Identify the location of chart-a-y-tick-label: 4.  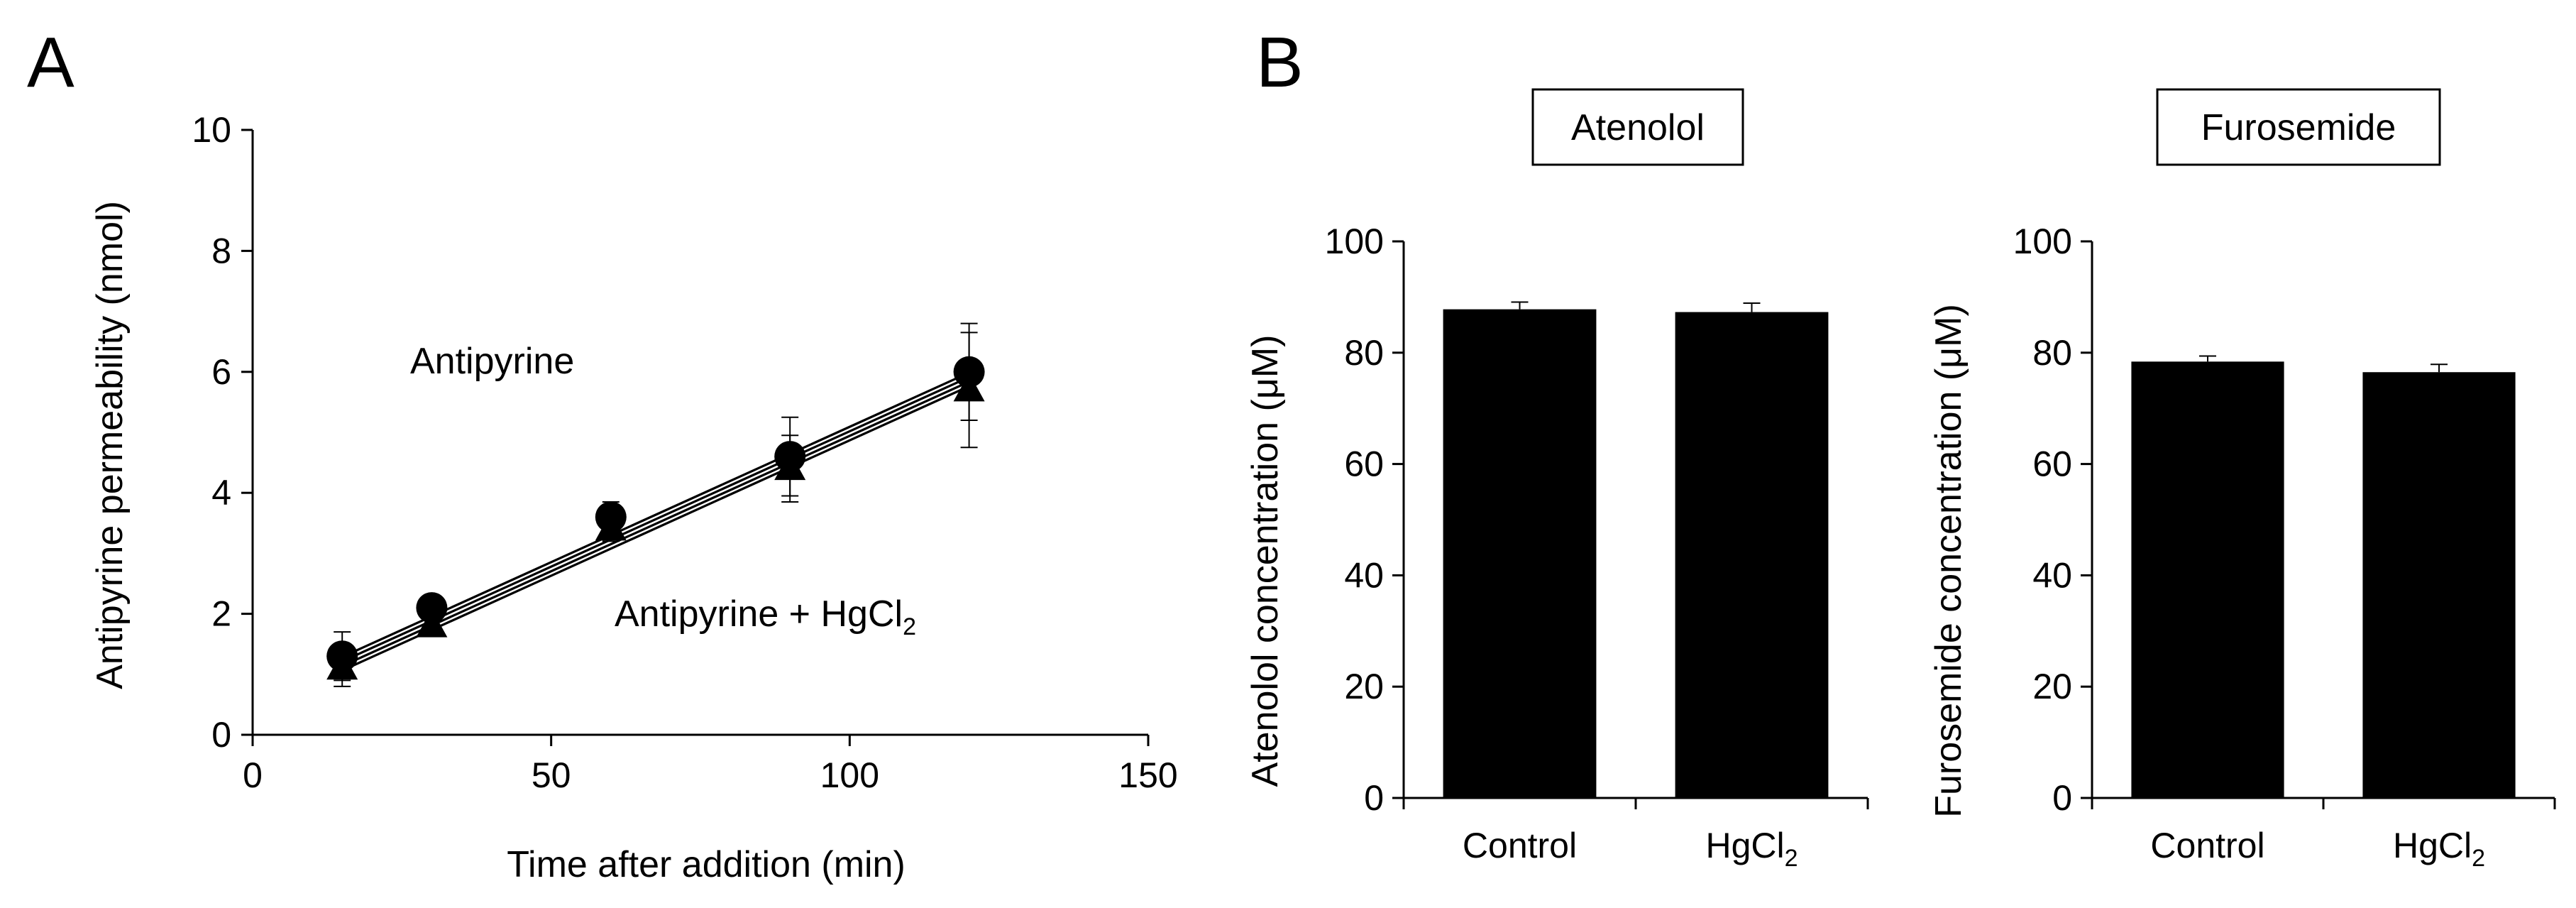
(221, 493).